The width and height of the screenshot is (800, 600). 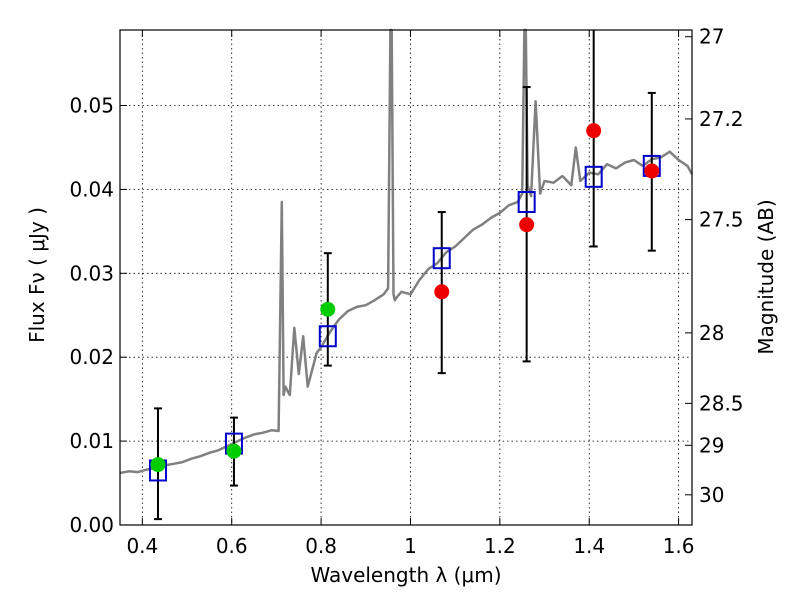 What do you see at coordinates (500, 546) in the screenshot?
I see `x-tick-label: 1.2` at bounding box center [500, 546].